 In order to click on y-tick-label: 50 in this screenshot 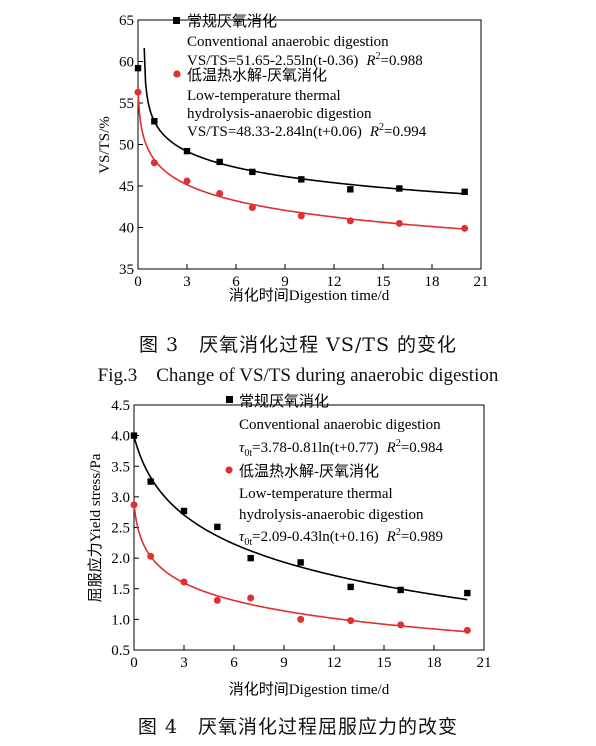, I will do `click(126, 146)`.